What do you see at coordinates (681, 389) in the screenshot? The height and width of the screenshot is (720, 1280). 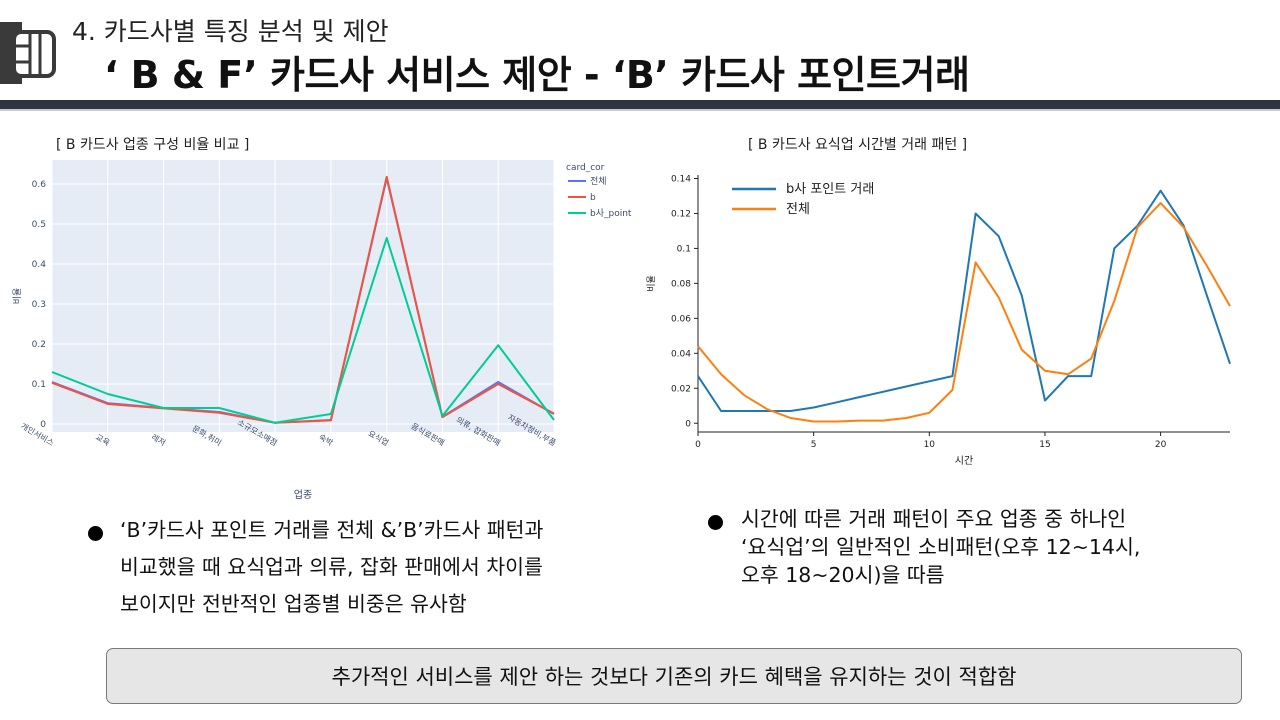 I see `y-tick-label: 0.02` at bounding box center [681, 389].